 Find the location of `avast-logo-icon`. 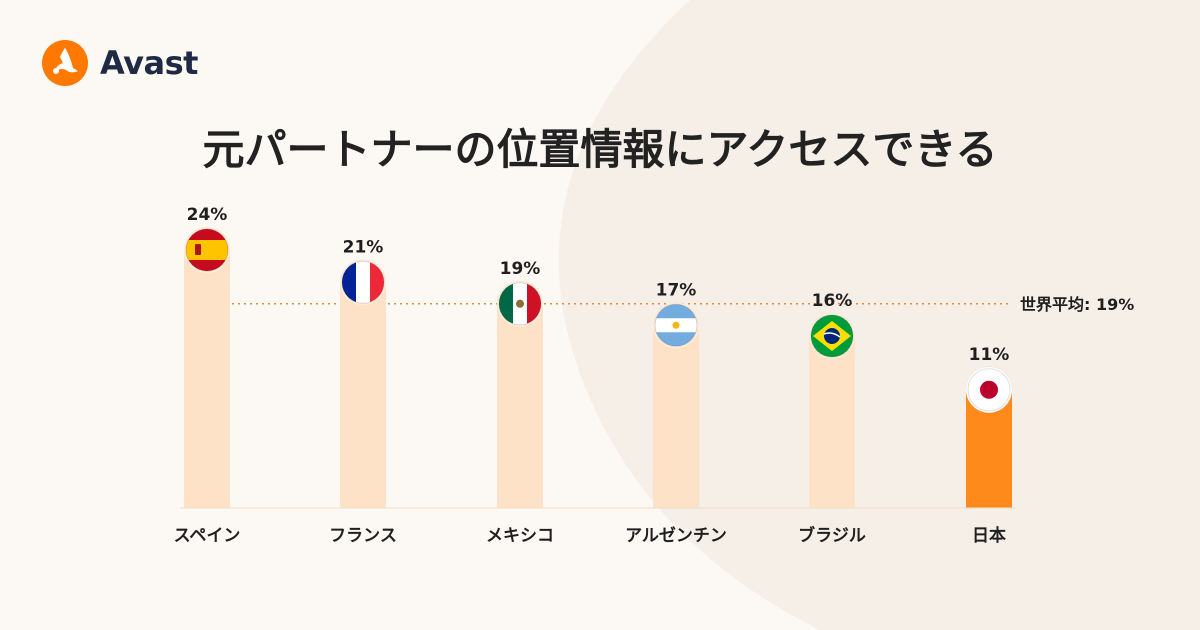

avast-logo-icon is located at coordinates (65, 63).